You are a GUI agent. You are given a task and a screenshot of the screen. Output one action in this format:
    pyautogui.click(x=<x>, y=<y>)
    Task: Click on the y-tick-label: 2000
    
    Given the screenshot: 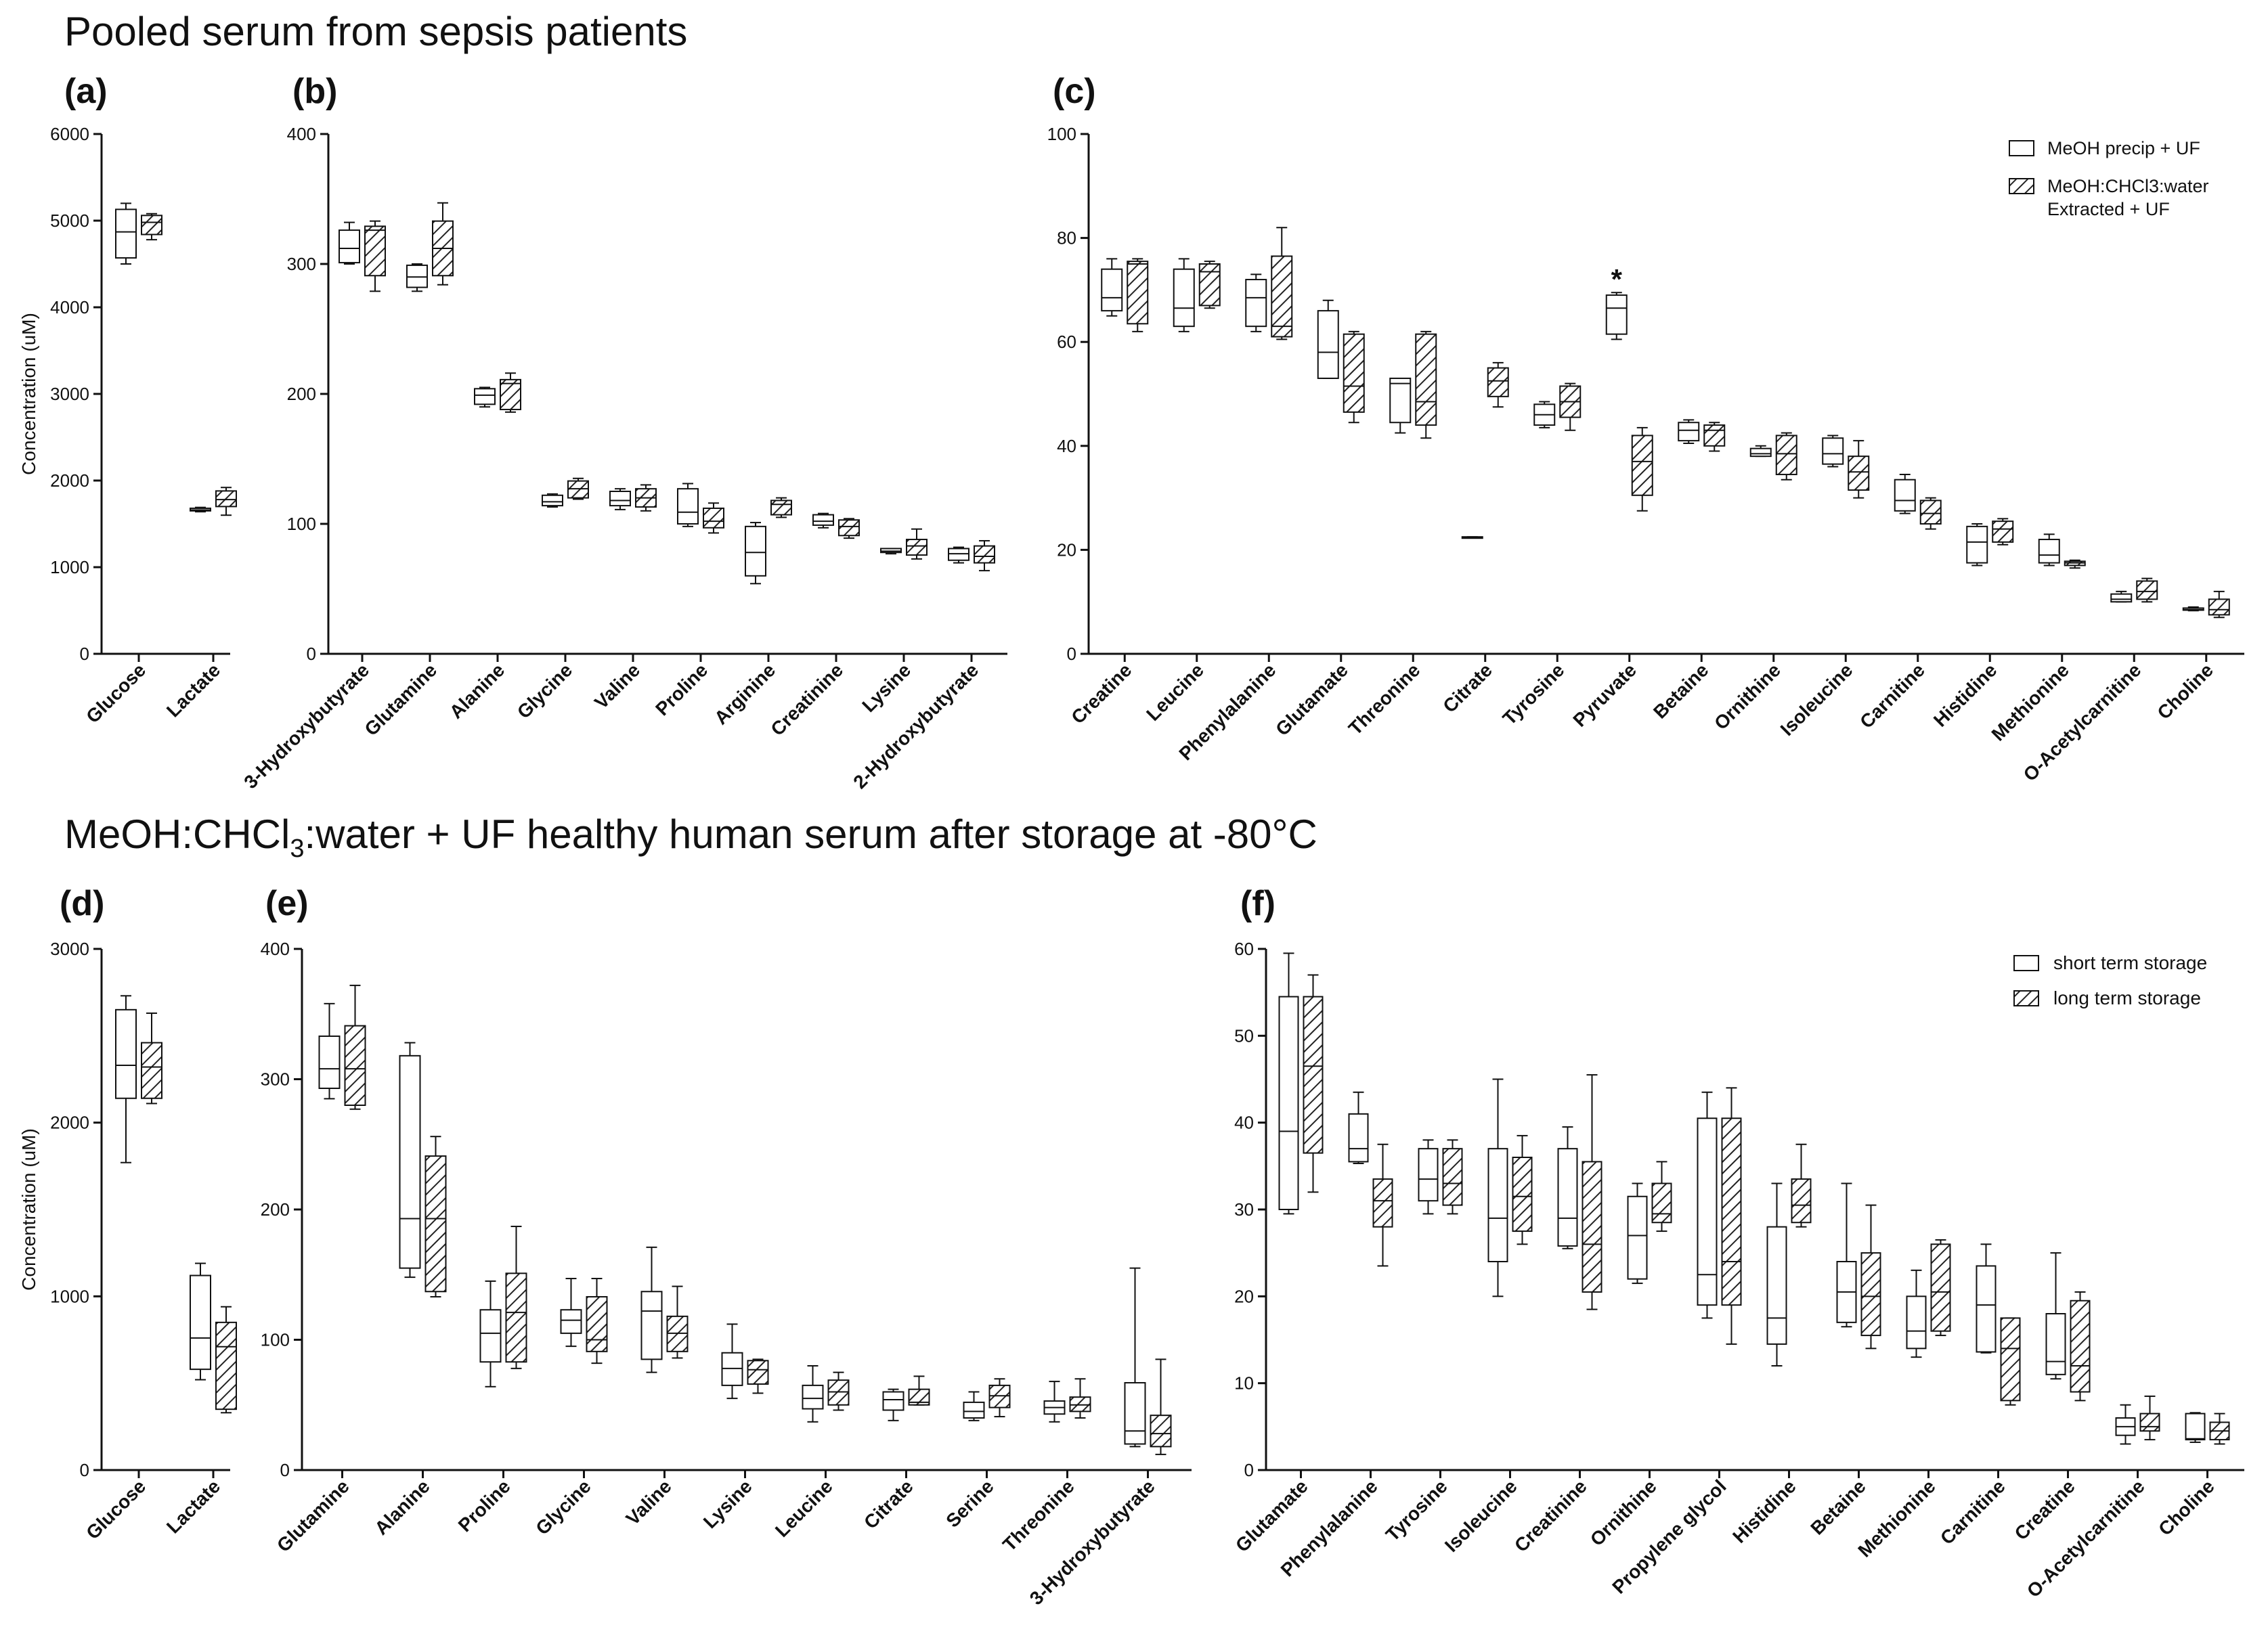 What is the action you would take?
    pyautogui.click(x=69, y=1123)
    